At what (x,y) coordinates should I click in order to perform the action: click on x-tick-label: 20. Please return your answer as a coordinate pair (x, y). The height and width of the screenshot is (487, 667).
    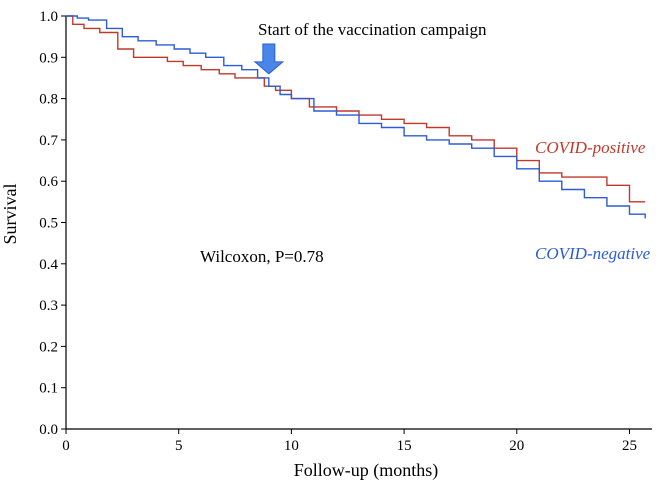
    Looking at the image, I should click on (516, 446).